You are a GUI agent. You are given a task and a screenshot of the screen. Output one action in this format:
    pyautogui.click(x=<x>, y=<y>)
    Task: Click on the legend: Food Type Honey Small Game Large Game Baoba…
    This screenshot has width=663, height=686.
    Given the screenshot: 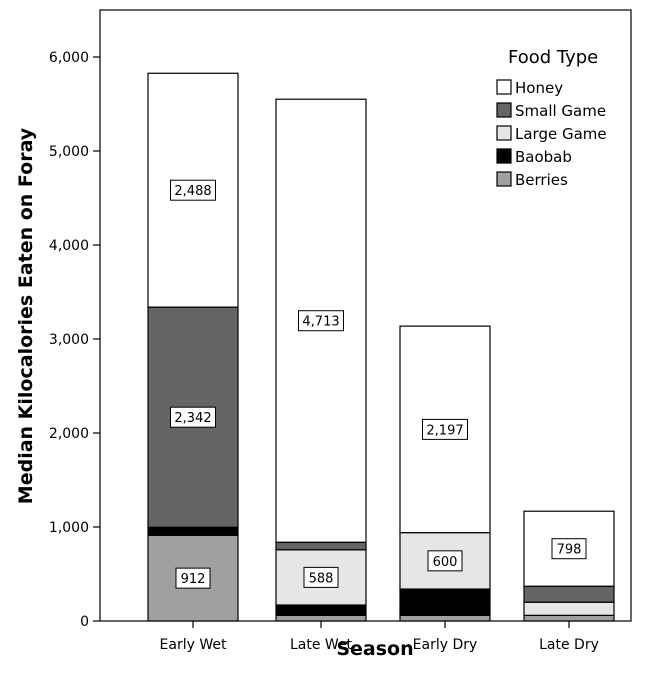 What is the action you would take?
    pyautogui.click(x=551, y=118)
    